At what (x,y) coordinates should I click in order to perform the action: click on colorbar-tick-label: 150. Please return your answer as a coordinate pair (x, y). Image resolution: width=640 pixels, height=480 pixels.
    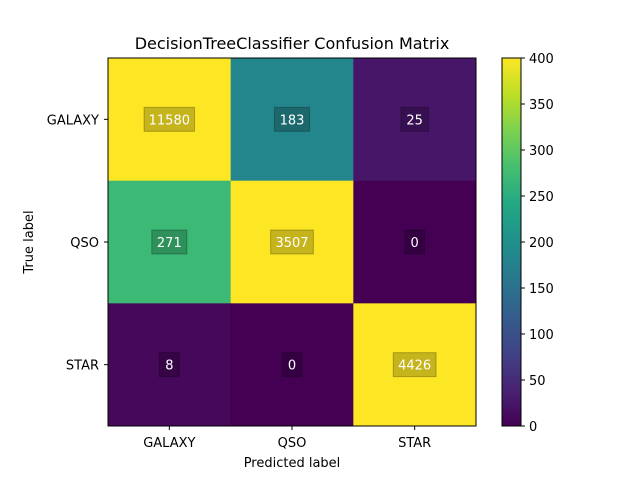
    Looking at the image, I should click on (541, 289).